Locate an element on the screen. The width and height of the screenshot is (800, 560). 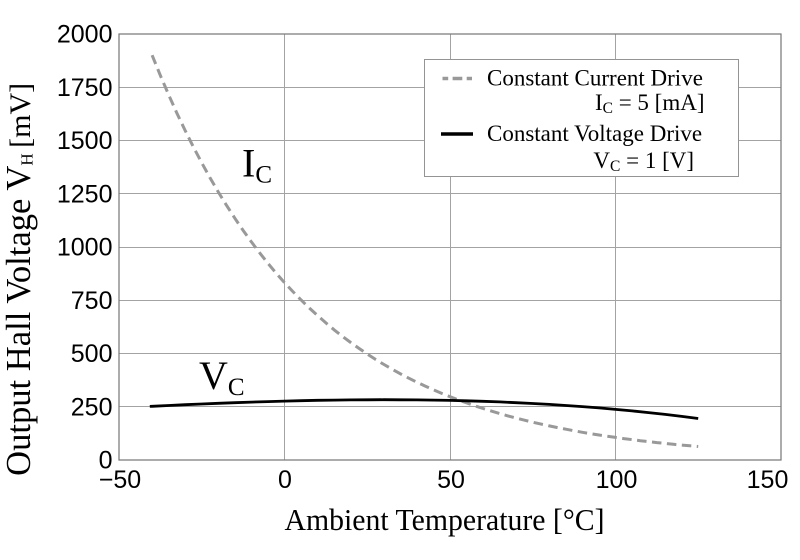
svg-text: 750 is located at coordinates (92, 301).